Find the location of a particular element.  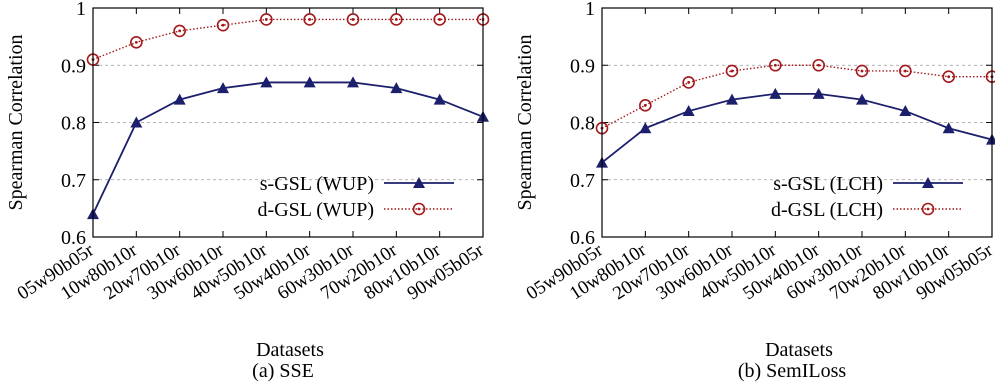

legend-label: s-GSL (LCH) is located at coordinates (828, 184).